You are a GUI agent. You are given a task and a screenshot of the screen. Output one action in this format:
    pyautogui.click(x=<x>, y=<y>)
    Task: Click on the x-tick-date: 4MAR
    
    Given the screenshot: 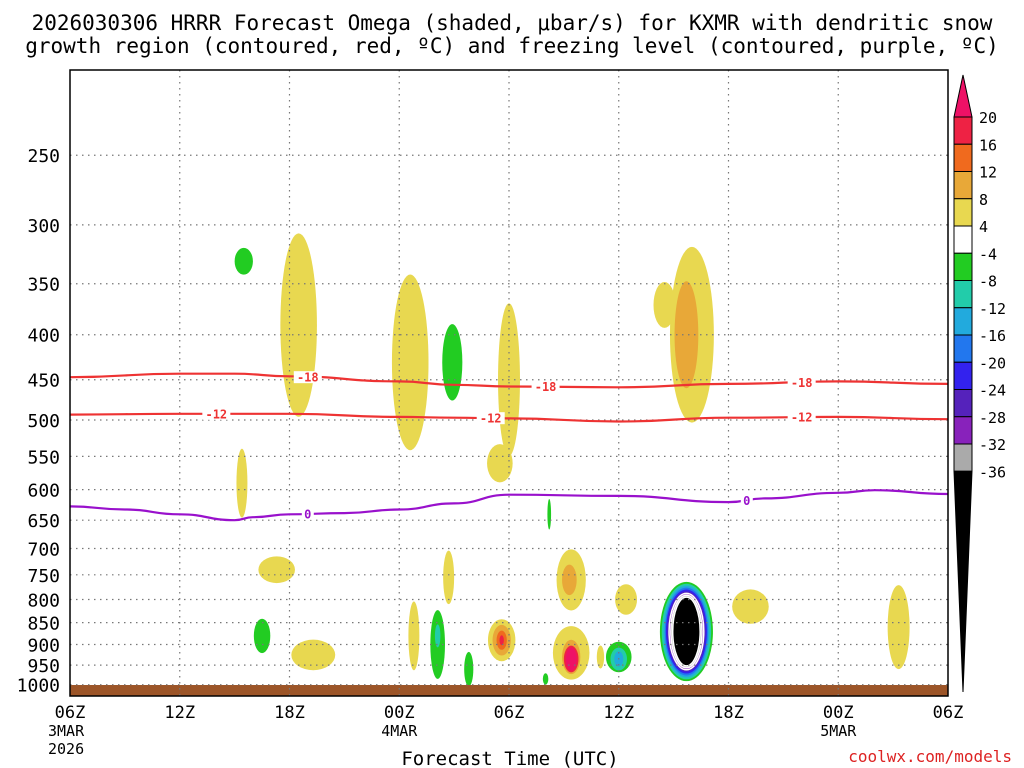 What is the action you would take?
    pyautogui.click(x=399, y=731)
    